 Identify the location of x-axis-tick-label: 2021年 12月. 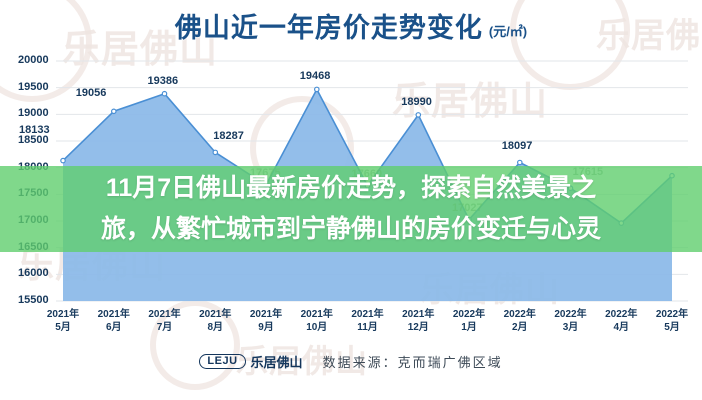
(418, 321).